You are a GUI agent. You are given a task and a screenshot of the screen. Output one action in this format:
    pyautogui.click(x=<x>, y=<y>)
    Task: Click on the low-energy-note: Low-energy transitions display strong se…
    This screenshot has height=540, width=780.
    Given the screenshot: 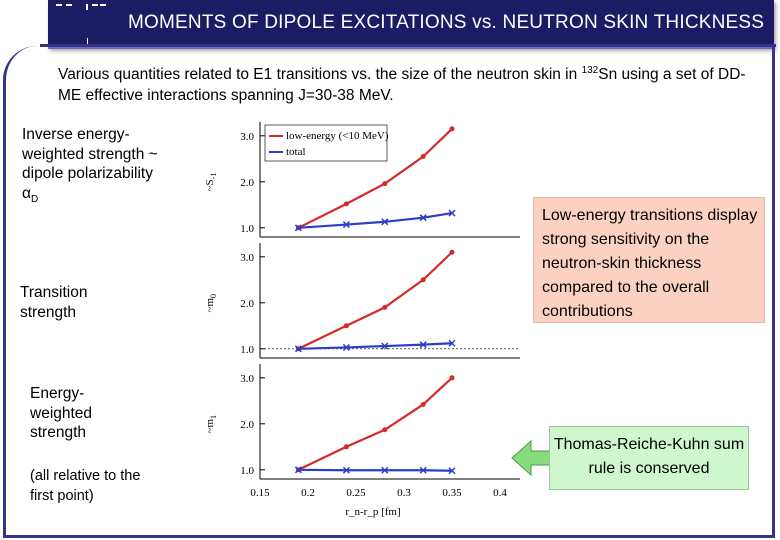 What is the action you would take?
    pyautogui.click(x=649, y=260)
    